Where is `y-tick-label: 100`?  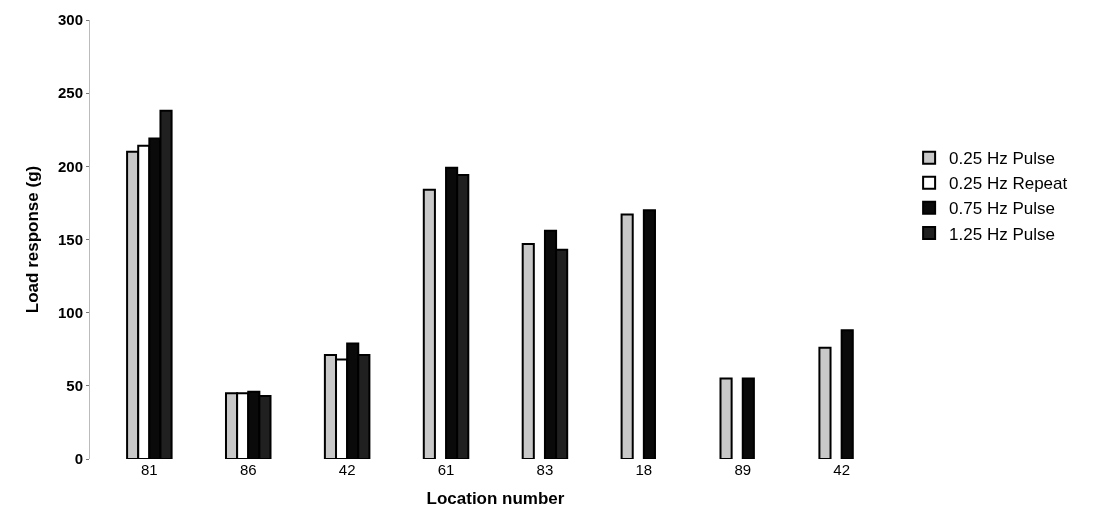 y-tick-label: 100 is located at coordinates (70, 312).